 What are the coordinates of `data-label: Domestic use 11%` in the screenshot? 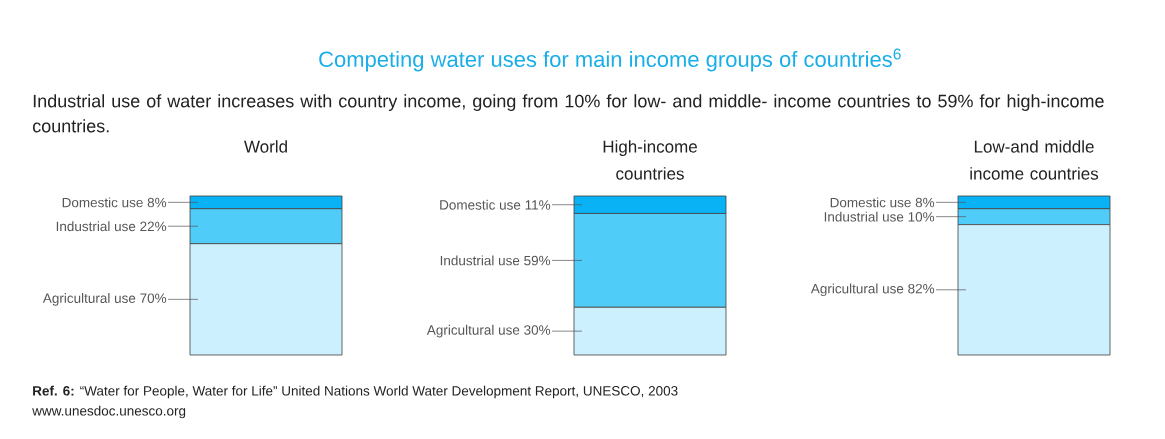 It's located at (495, 204).